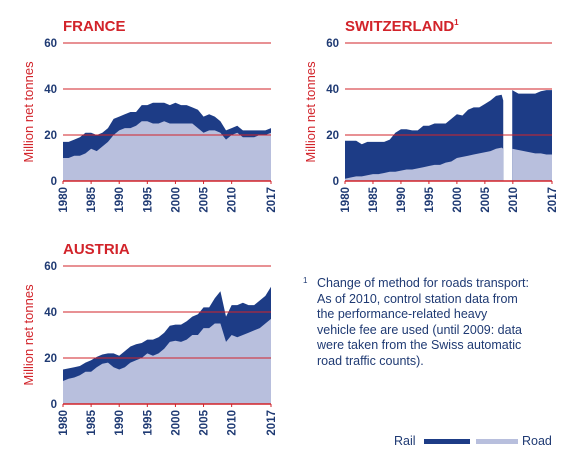 The width and height of the screenshot is (580, 461). What do you see at coordinates (402, 26) in the screenshot?
I see `chart-title: SWITZERLAND1` at bounding box center [402, 26].